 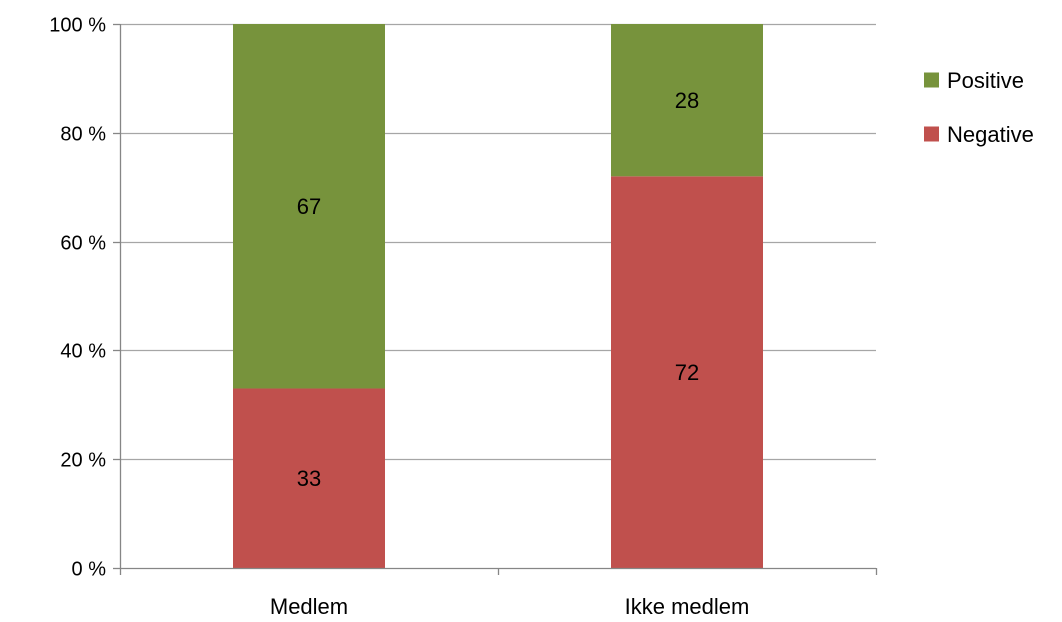 I want to click on x-category-label: Medlem, so click(x=309, y=606).